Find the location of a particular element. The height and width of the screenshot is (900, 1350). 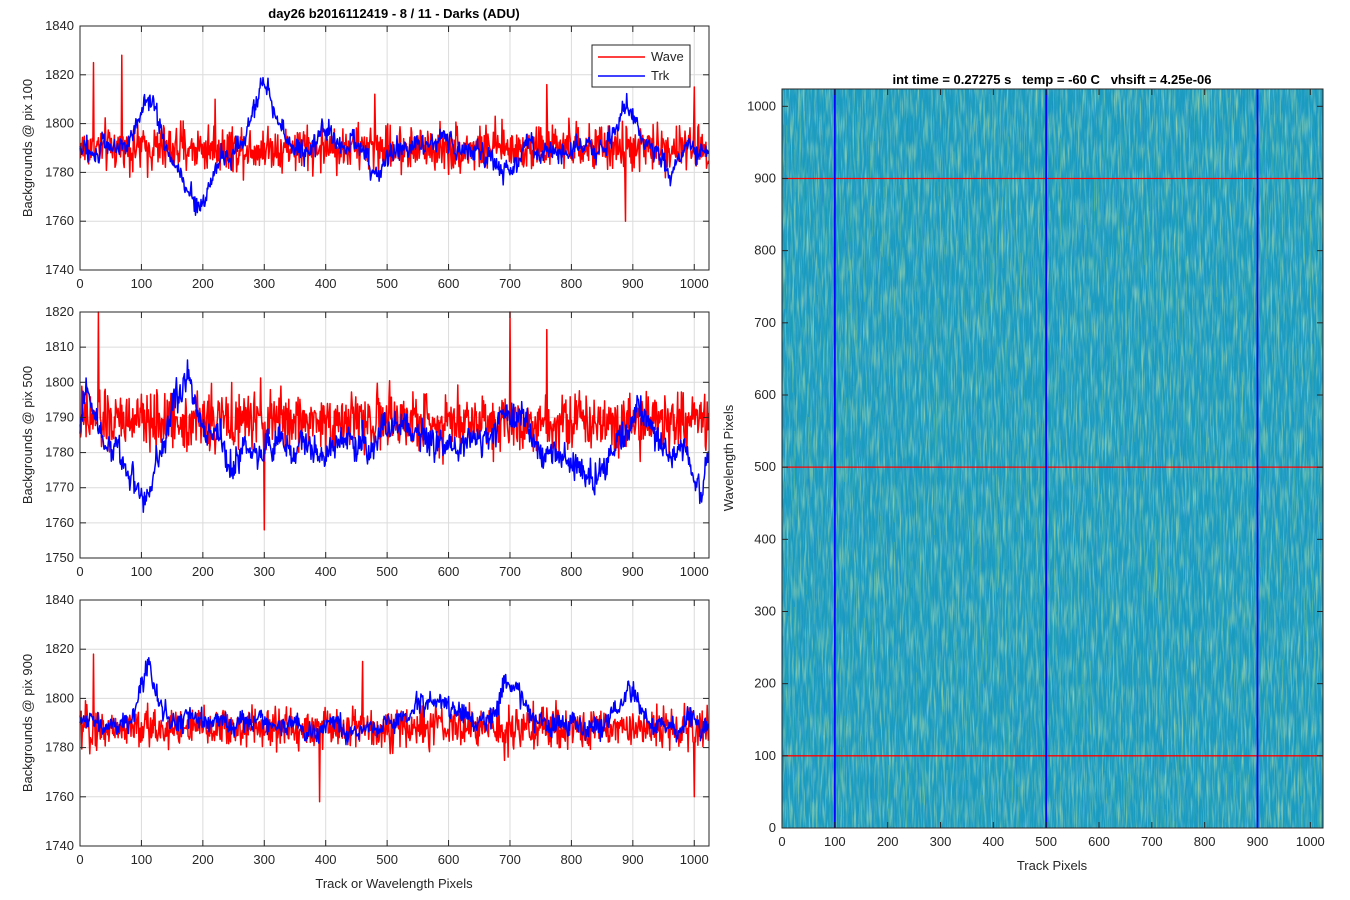

series-group is located at coordinates (394, 728).